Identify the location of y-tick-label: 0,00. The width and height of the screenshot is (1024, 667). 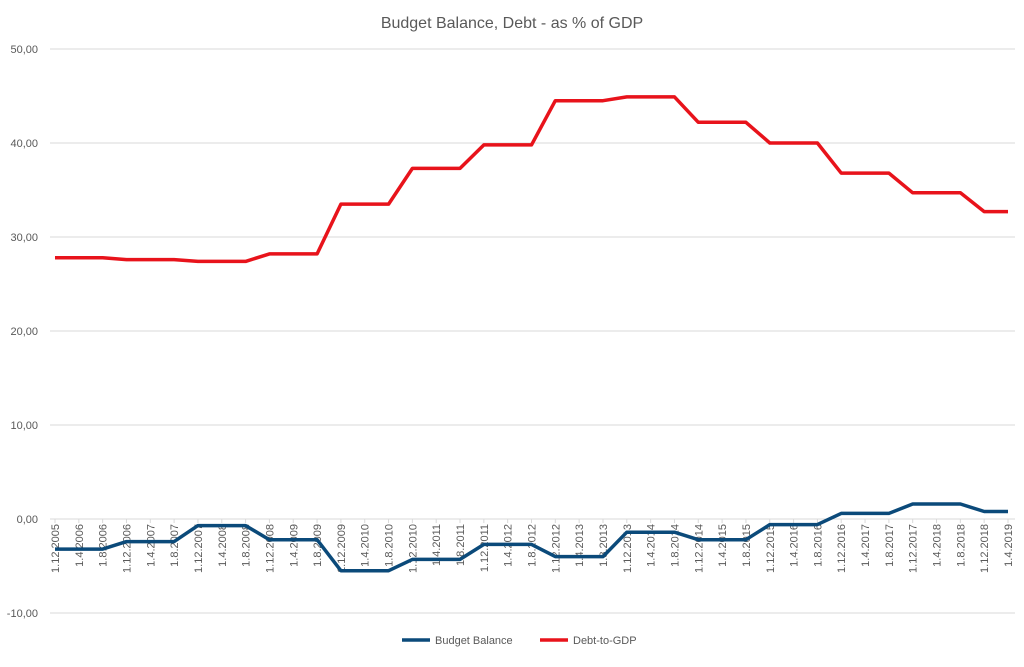
(27, 520).